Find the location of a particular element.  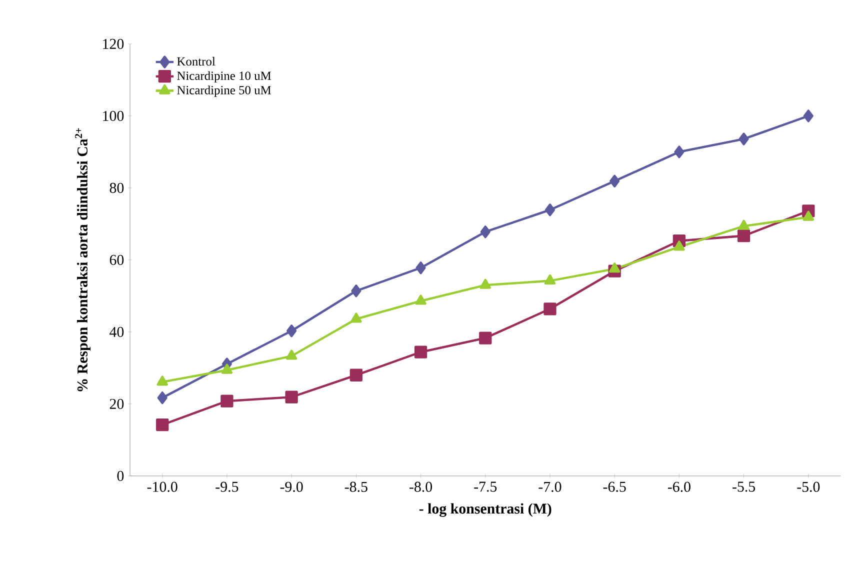

y-axis-title: % Respon kontraksi aorta diinduksi Ca$^{2+}$ is located at coordinates (83, 260).